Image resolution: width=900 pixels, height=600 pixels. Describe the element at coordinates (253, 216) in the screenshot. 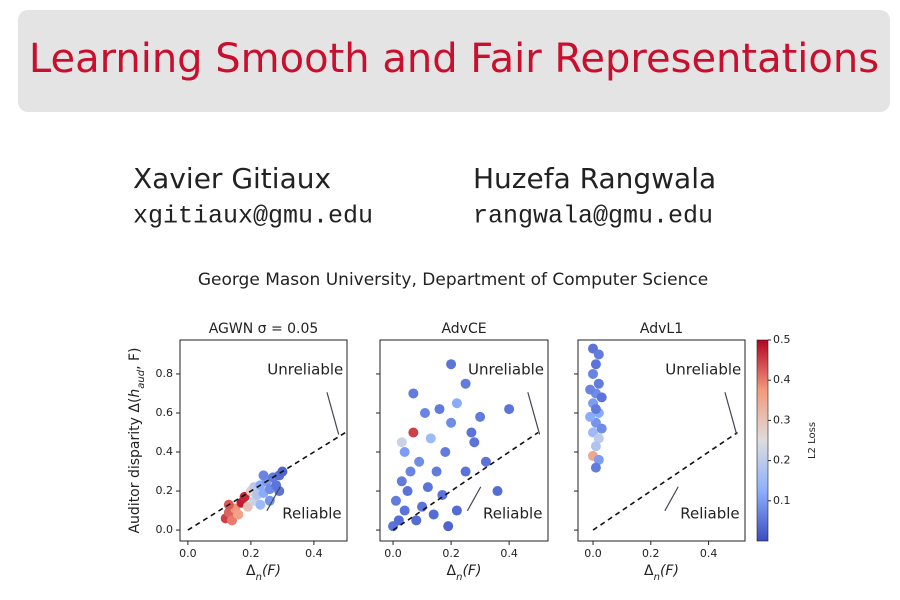

I see `author-email: xgitiaux@gmu.edu` at that location.